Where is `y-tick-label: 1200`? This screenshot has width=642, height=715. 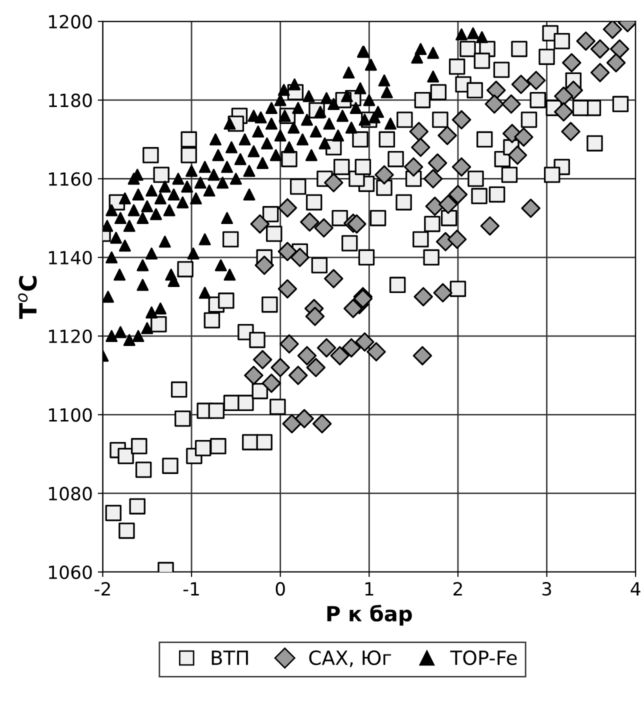
y-tick-label: 1200 is located at coordinates (70, 21).